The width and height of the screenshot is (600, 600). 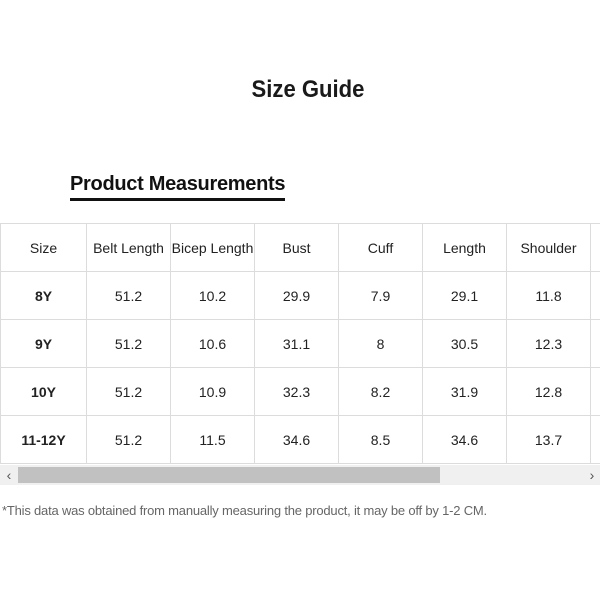 I want to click on table-row: 11-12Y 51.2 11.5 34.6 8.5 34.6 13.7, so click(x=300, y=439).